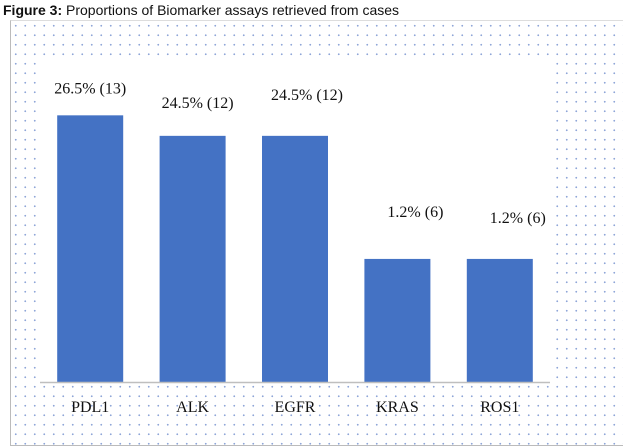  What do you see at coordinates (90, 88) in the screenshot?
I see `data-label: 26.5% (13)` at bounding box center [90, 88].